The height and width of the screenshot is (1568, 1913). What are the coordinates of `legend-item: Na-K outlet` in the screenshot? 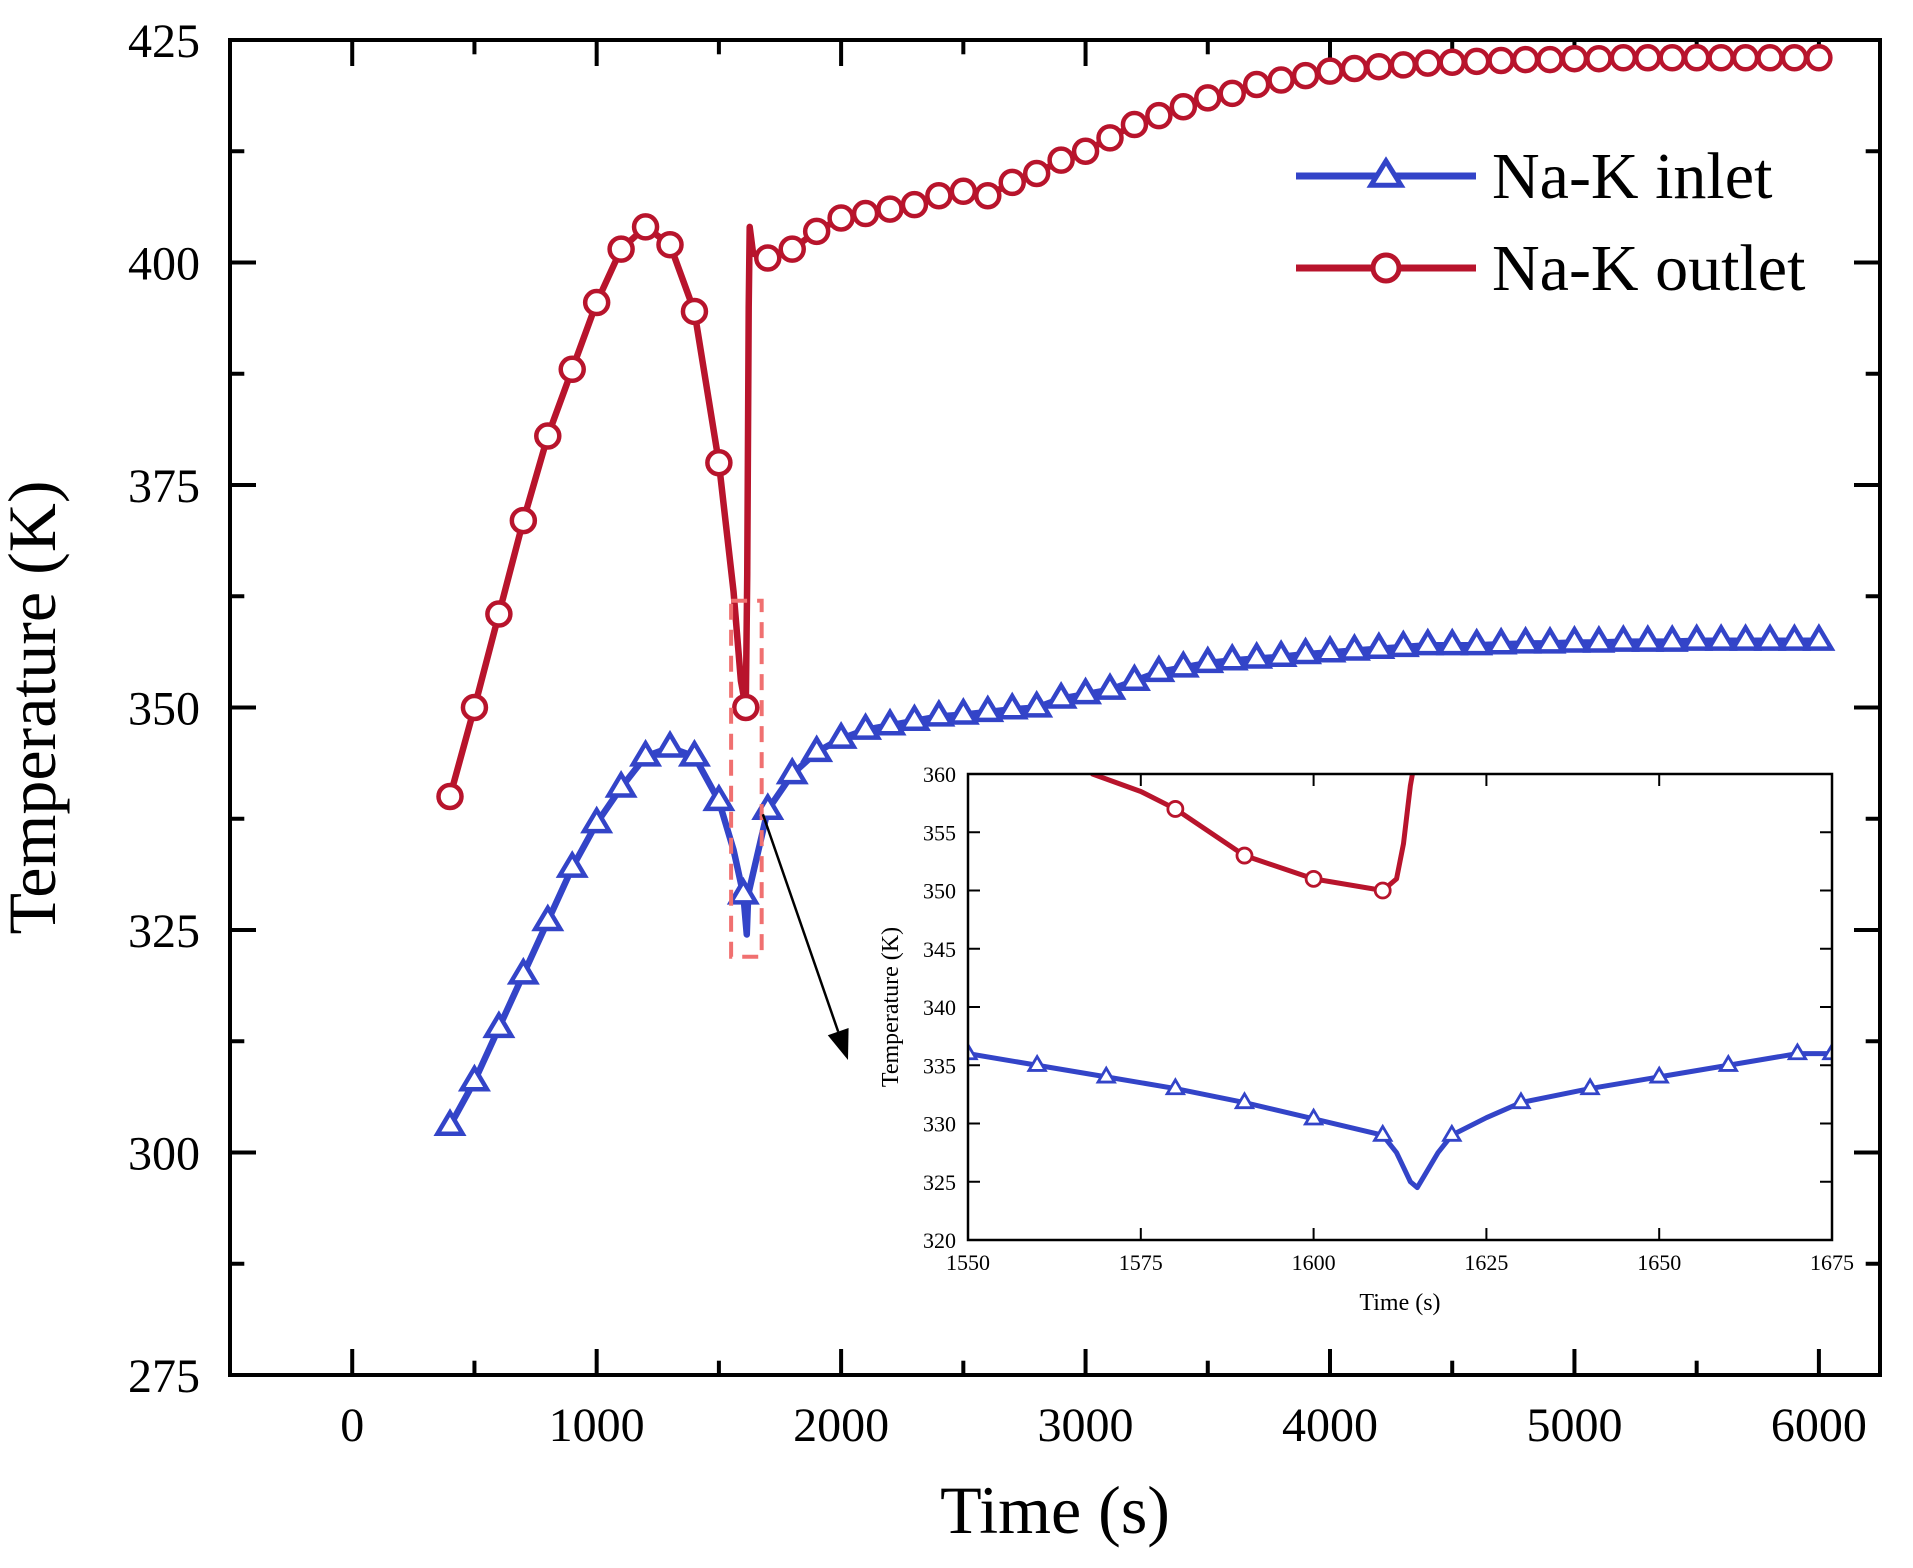 It's located at (1550, 268).